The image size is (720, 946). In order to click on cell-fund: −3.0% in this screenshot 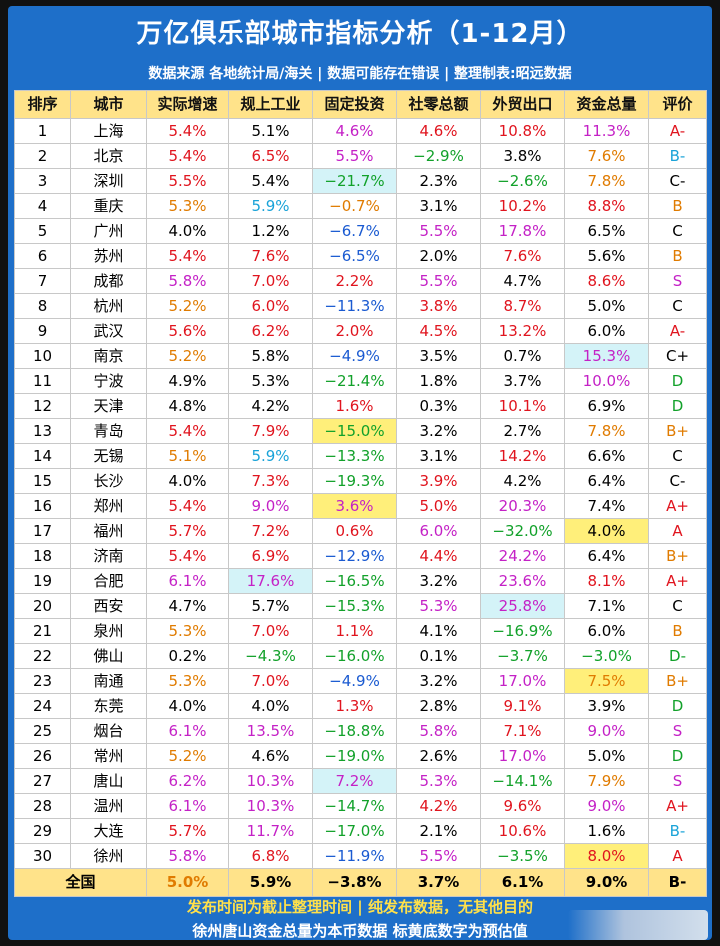, I will do `click(606, 656)`.